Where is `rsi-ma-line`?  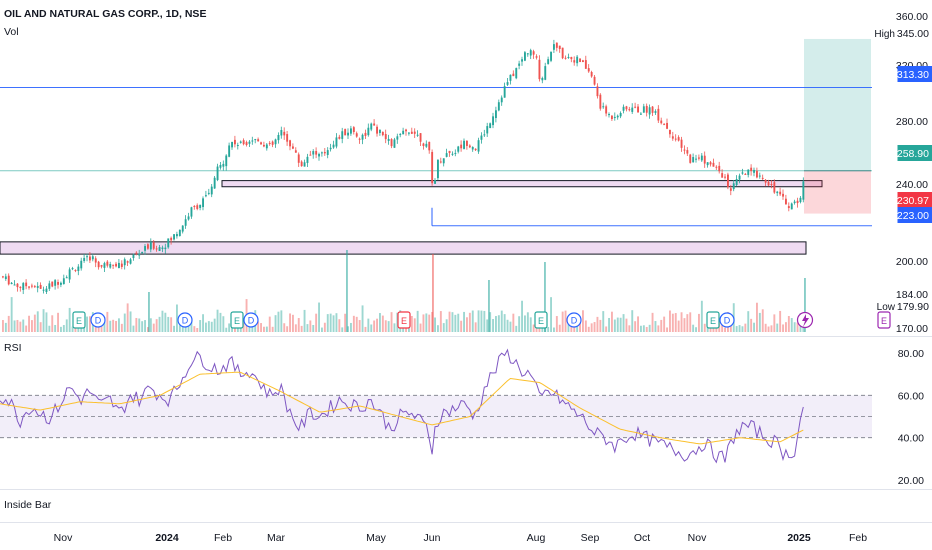
rsi-ma-line is located at coordinates (402, 408).